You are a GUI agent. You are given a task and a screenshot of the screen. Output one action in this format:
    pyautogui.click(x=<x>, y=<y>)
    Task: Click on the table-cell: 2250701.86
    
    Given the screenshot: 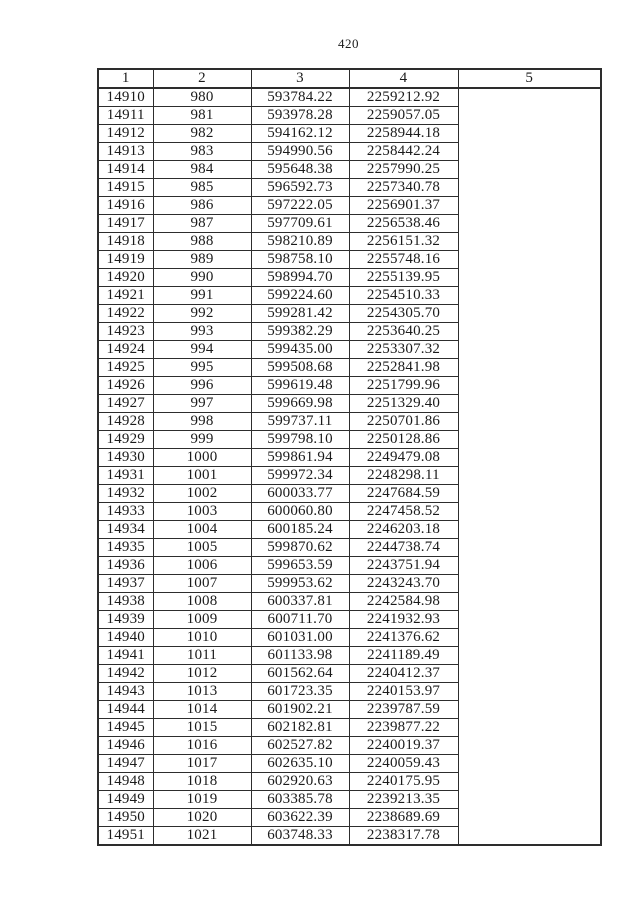 What is the action you would take?
    pyautogui.click(x=403, y=421)
    